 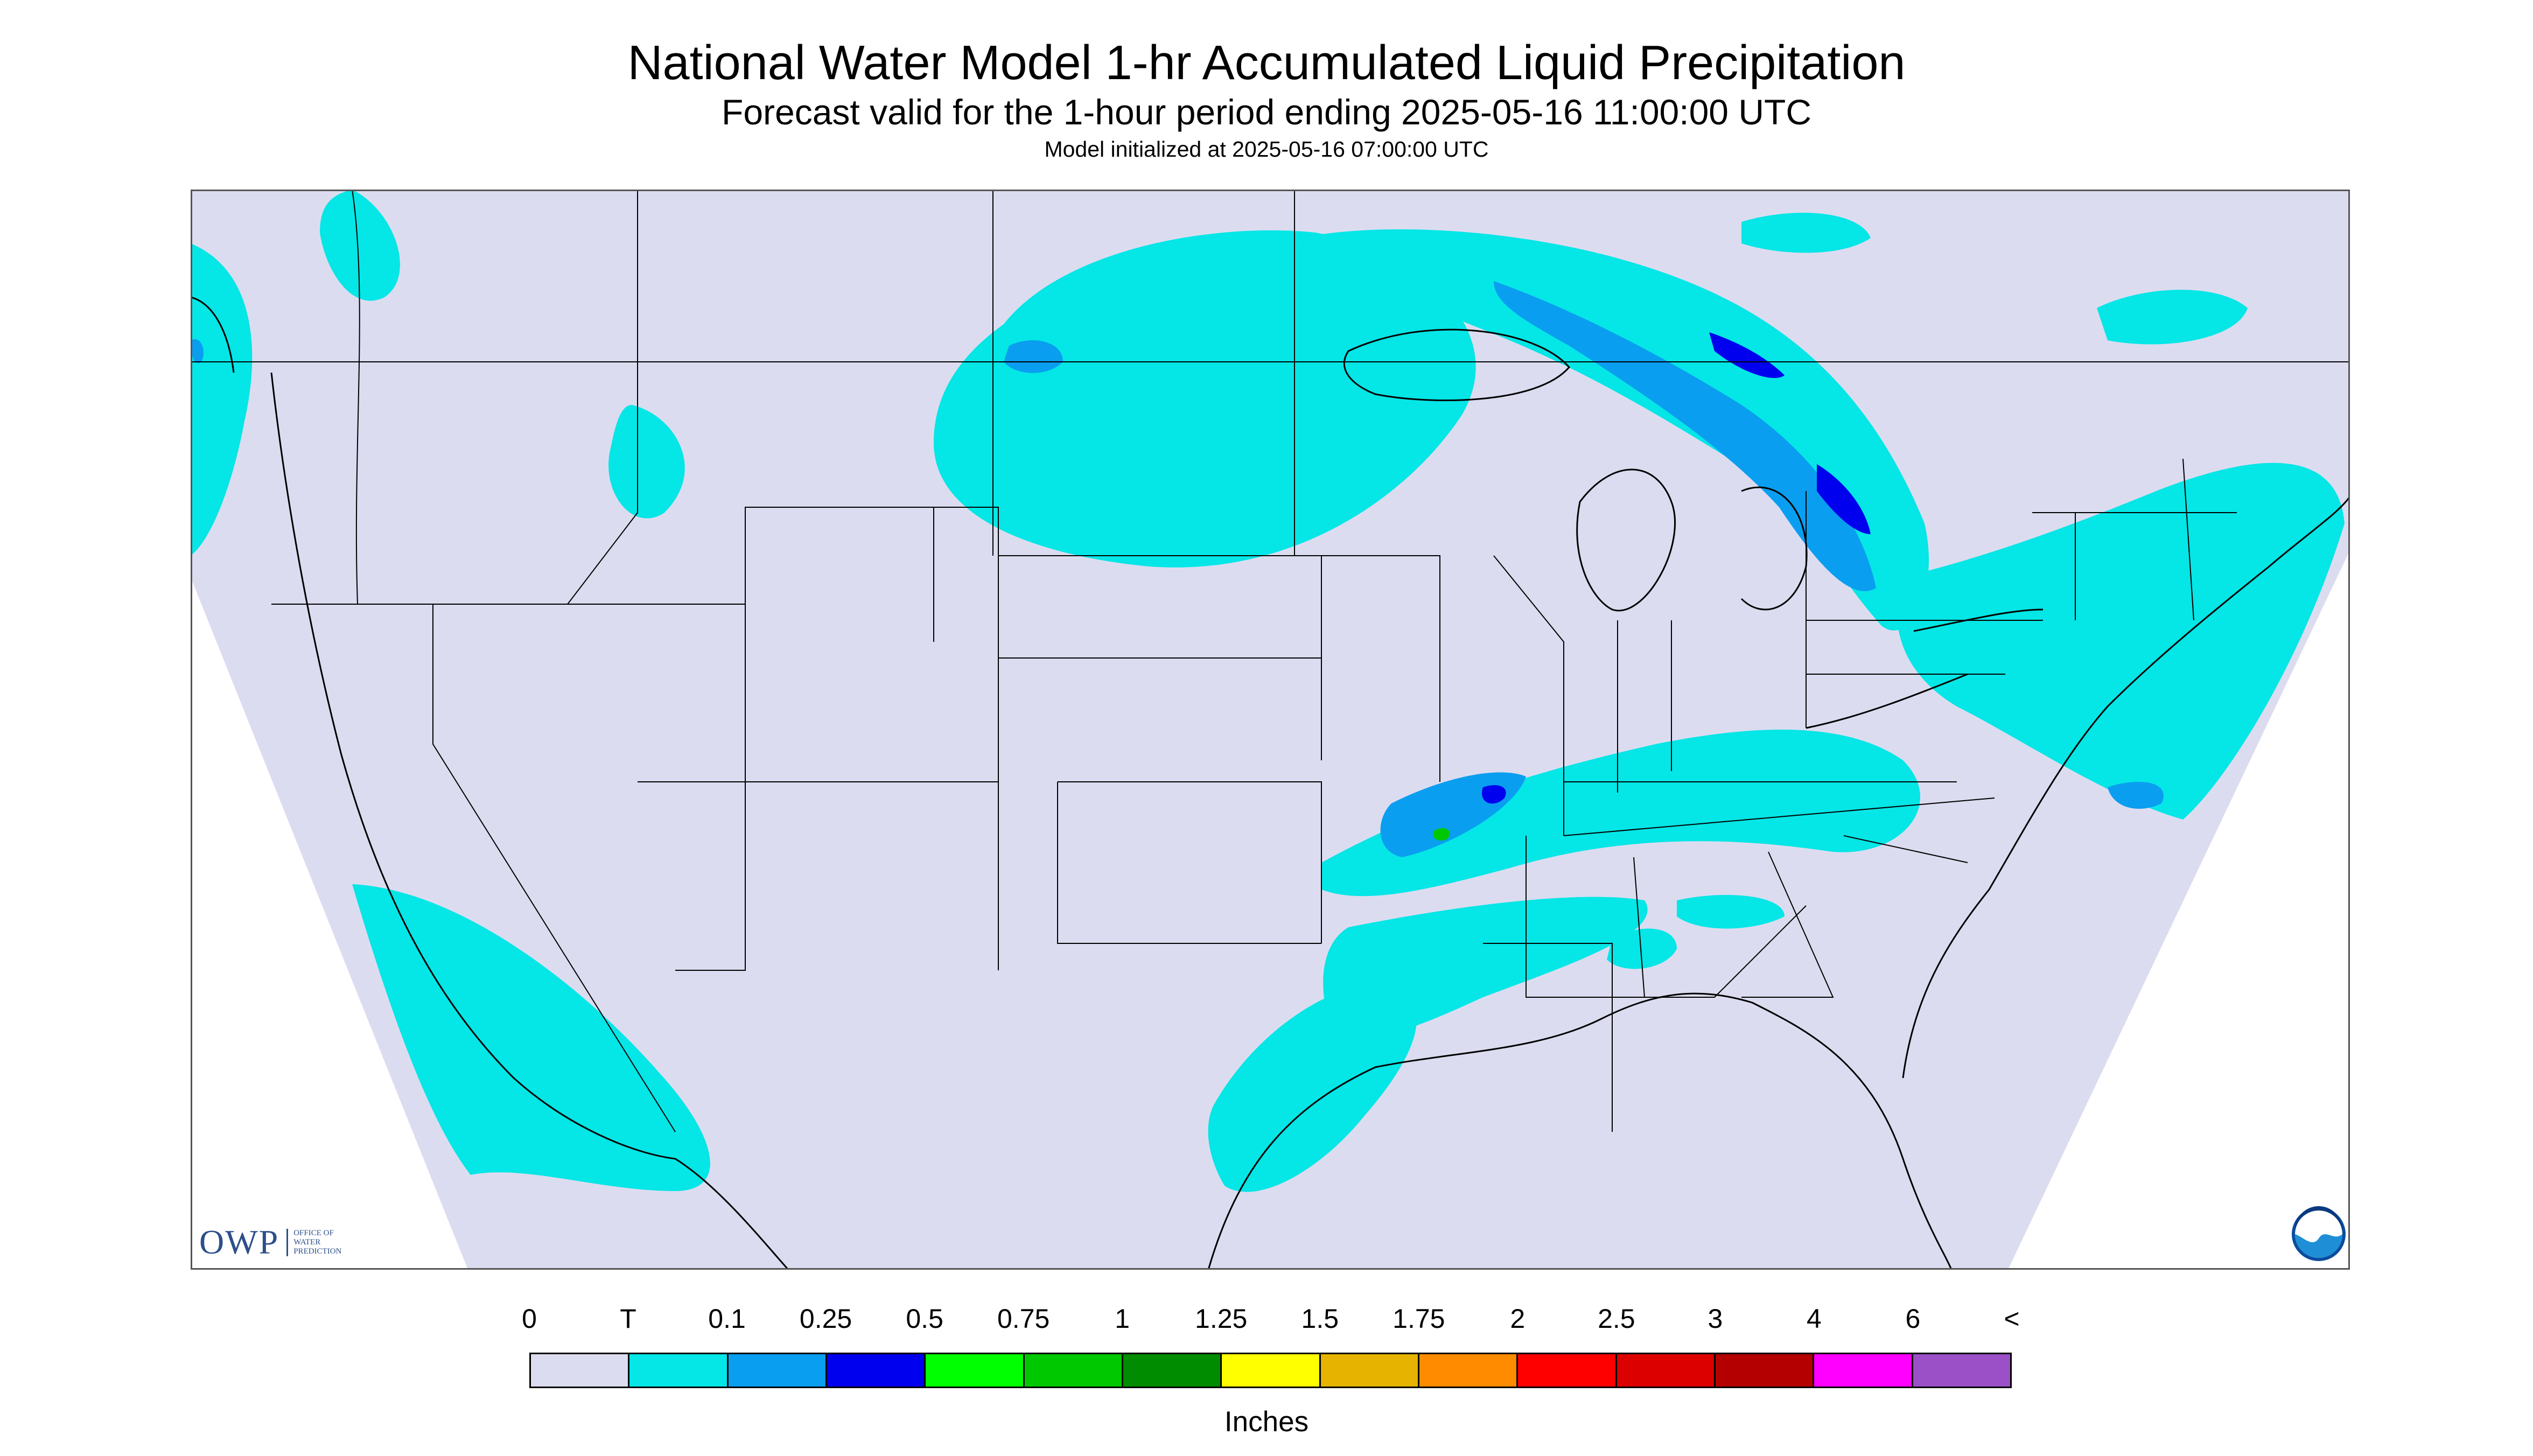 What do you see at coordinates (1266, 1324) in the screenshot?
I see `legend-labels: 0 T 0.1 0.25 0.5 0.75 1 1.25 1.5 1.75 2 2.5 3 4 6 <` at bounding box center [1266, 1324].